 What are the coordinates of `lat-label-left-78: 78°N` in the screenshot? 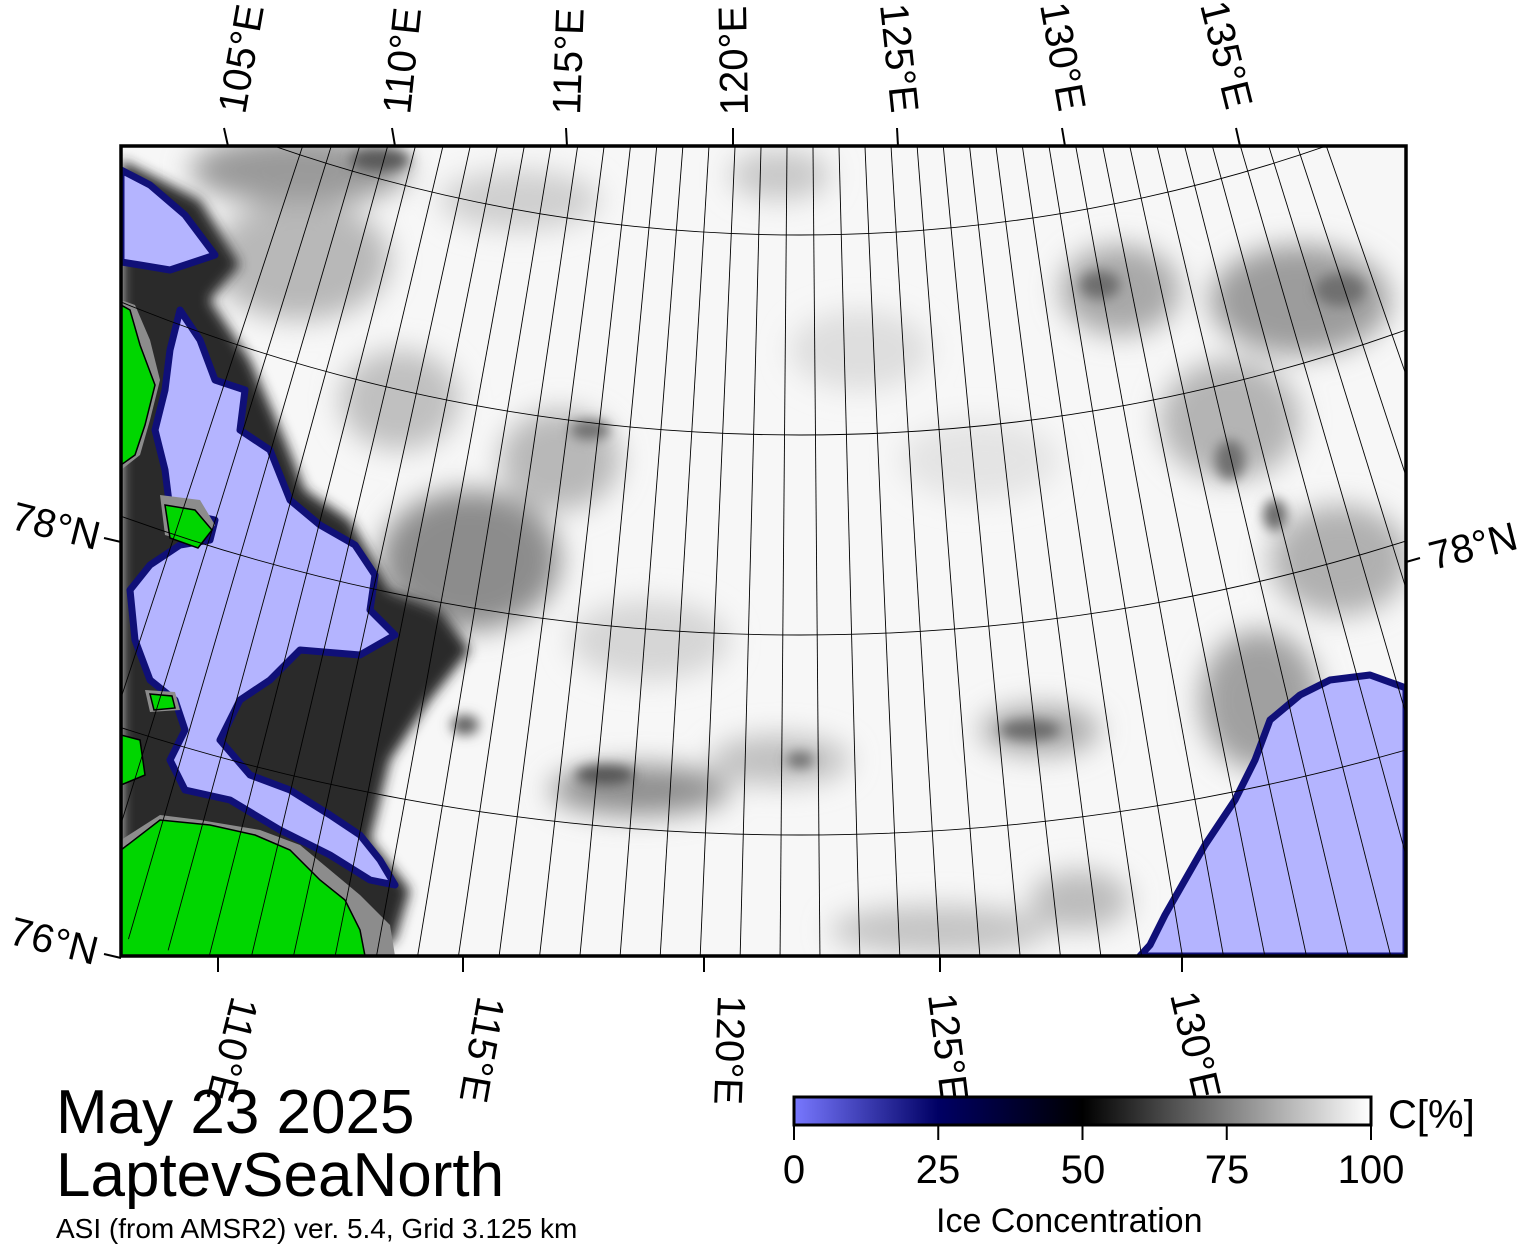 It's located at (55, 526).